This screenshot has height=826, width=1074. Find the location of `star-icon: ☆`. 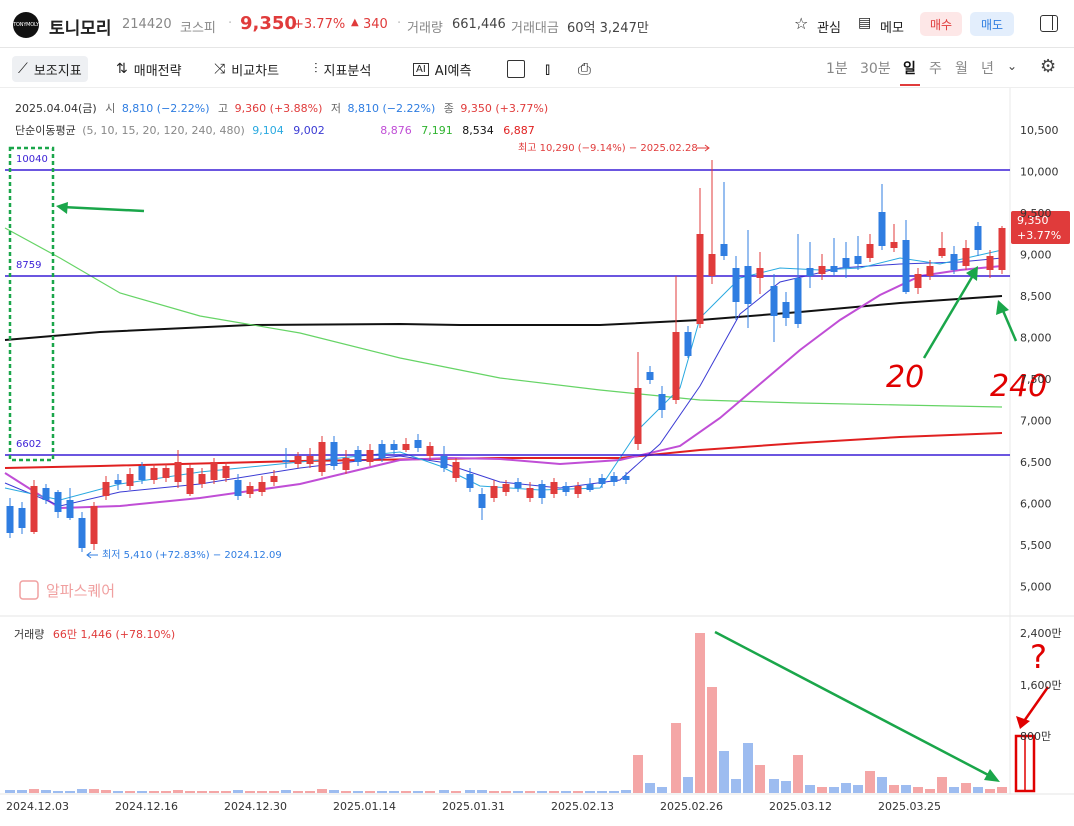

star-icon: ☆ is located at coordinates (801, 23).